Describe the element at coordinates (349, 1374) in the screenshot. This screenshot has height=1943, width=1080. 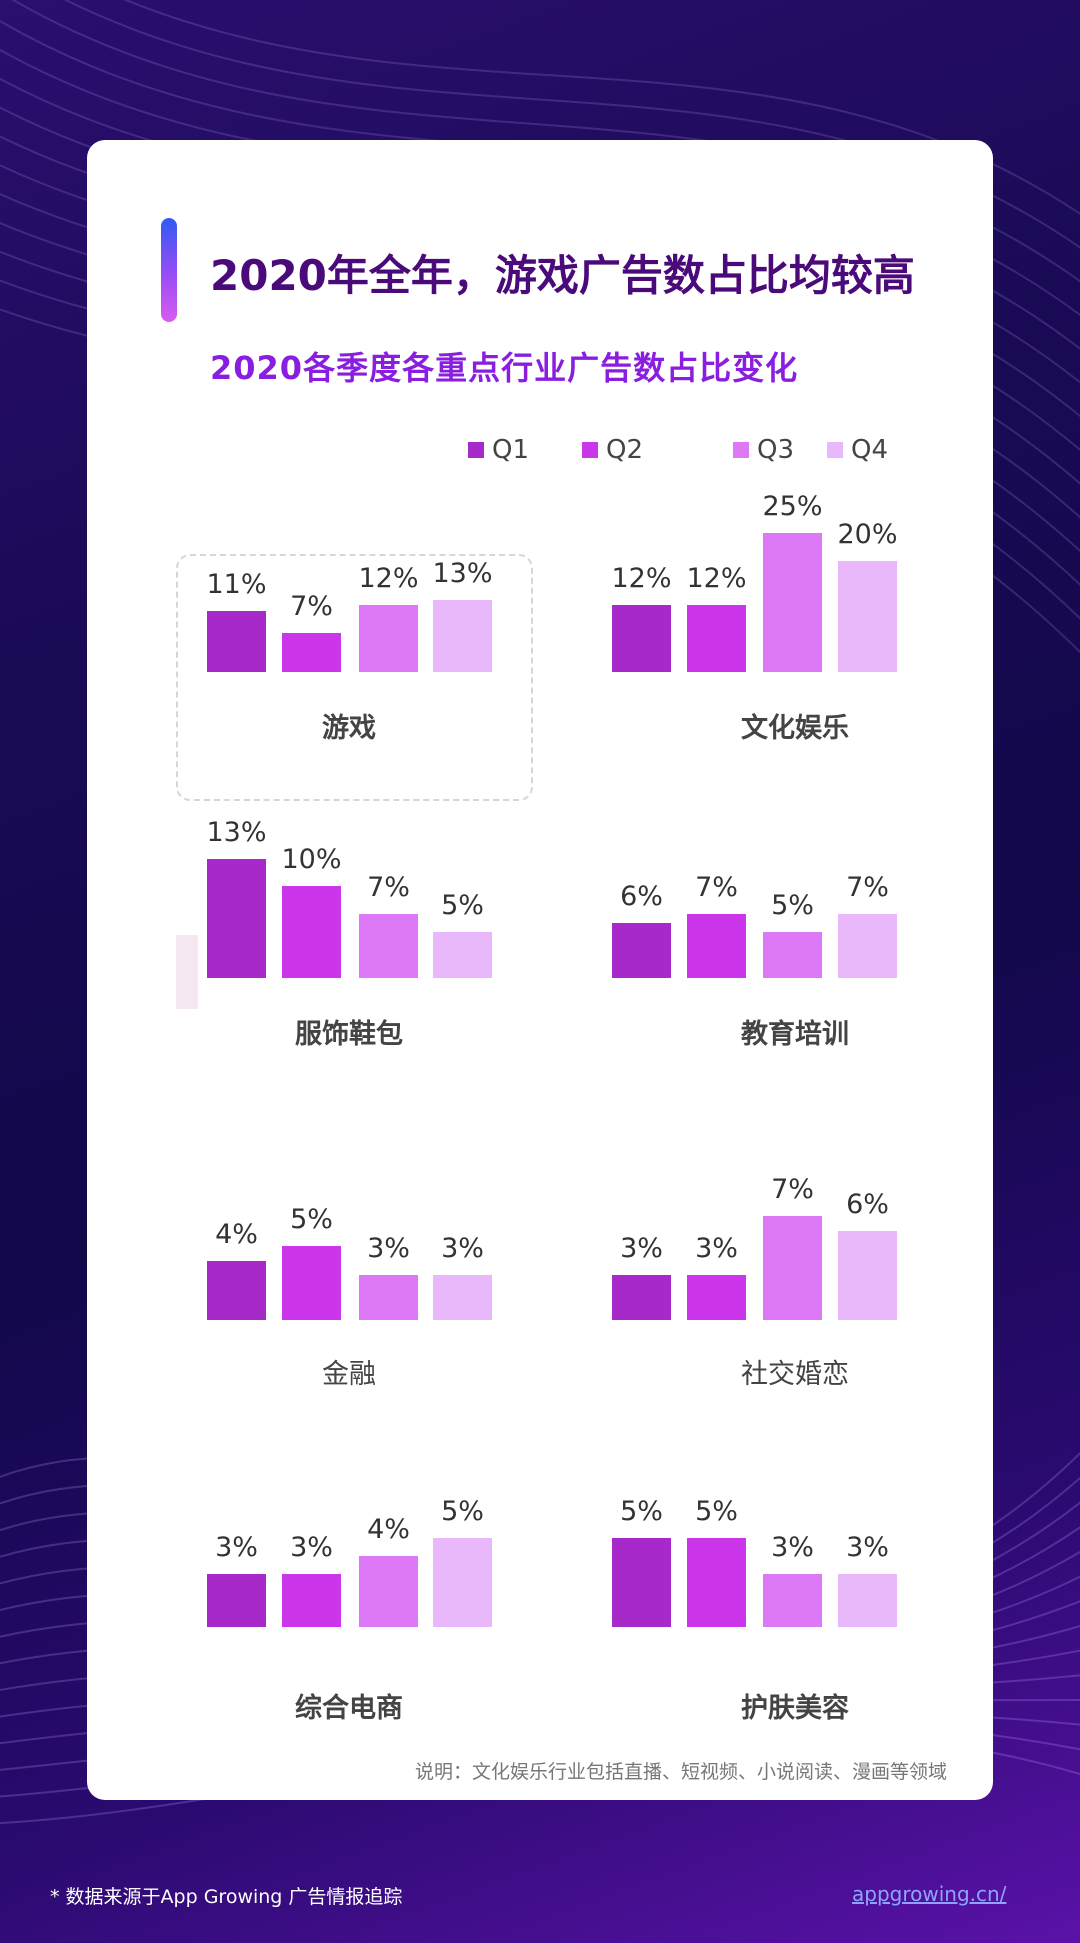
I see `category-label: 金融` at that location.